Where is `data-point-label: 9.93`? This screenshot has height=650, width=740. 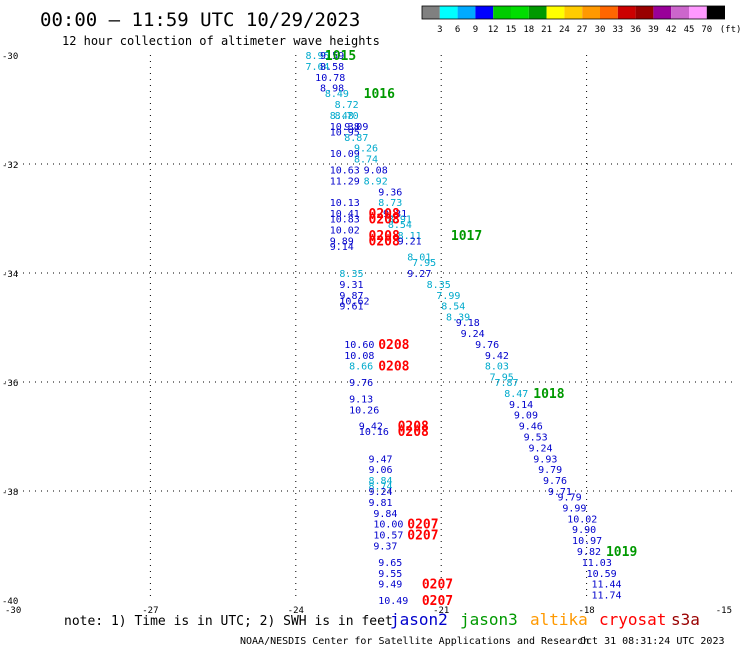
data-point-label: 9.93 is located at coordinates (545, 459).